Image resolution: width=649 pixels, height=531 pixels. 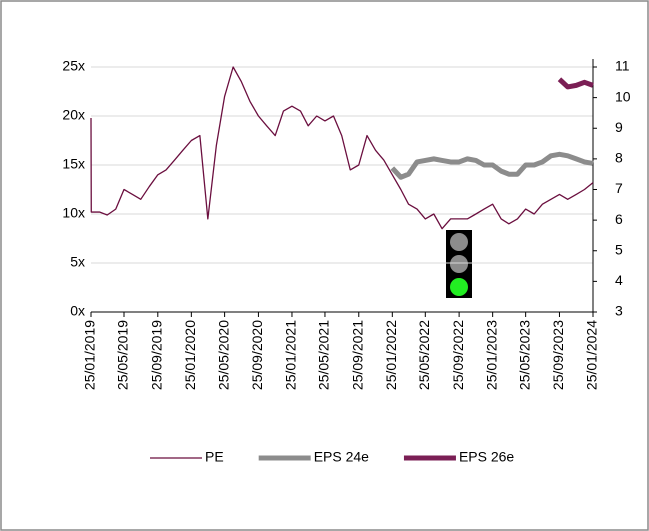 What do you see at coordinates (190, 355) in the screenshot?
I see `x-tick-label: 25/01/2020` at bounding box center [190, 355].